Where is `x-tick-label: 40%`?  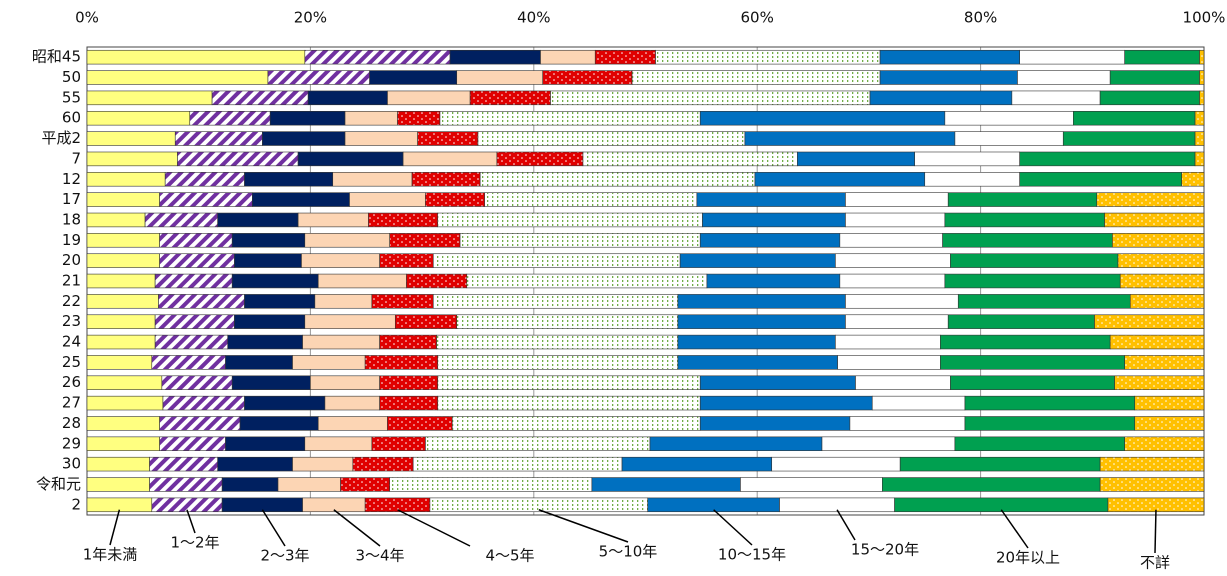
x-tick-label: 40% is located at coordinates (533, 18).